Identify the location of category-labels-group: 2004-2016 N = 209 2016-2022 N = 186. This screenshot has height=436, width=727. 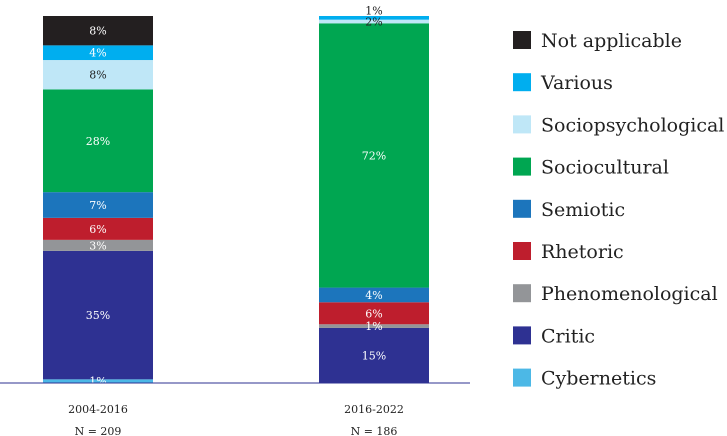
(236, 419).